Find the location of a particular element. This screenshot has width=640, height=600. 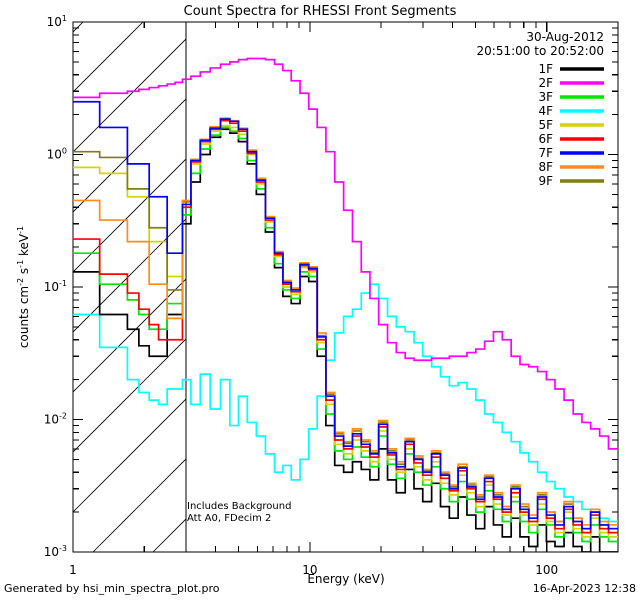

legend-label-4f: 4F is located at coordinates (545, 111).